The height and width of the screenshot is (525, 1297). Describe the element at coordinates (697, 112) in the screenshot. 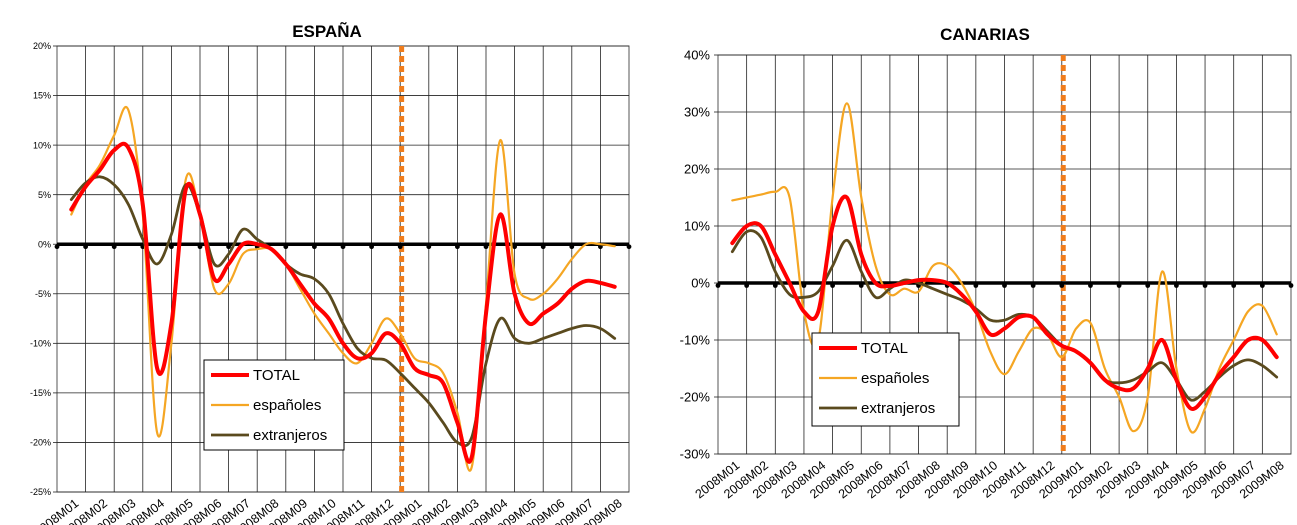

I see `canarias-ytick-label: 30%` at that location.